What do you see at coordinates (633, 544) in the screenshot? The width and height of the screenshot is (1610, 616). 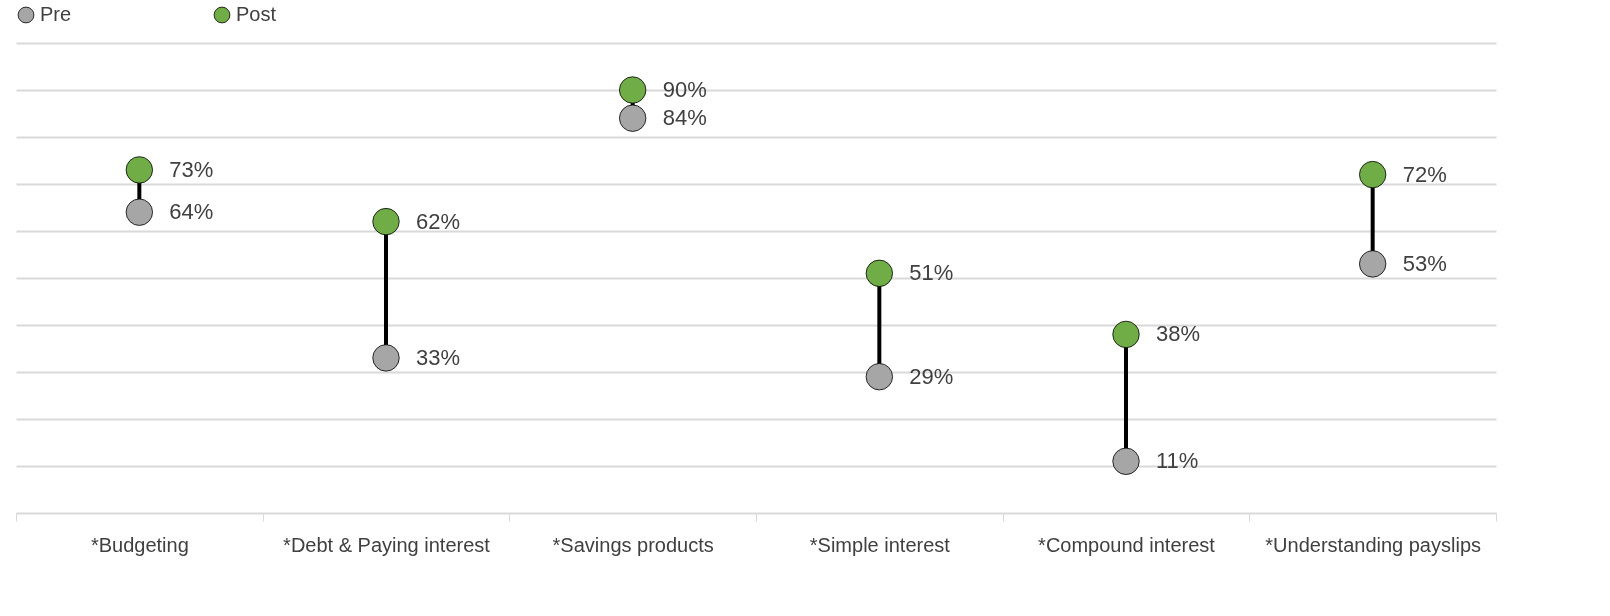 I see `x-tick-label: *Savings products` at bounding box center [633, 544].